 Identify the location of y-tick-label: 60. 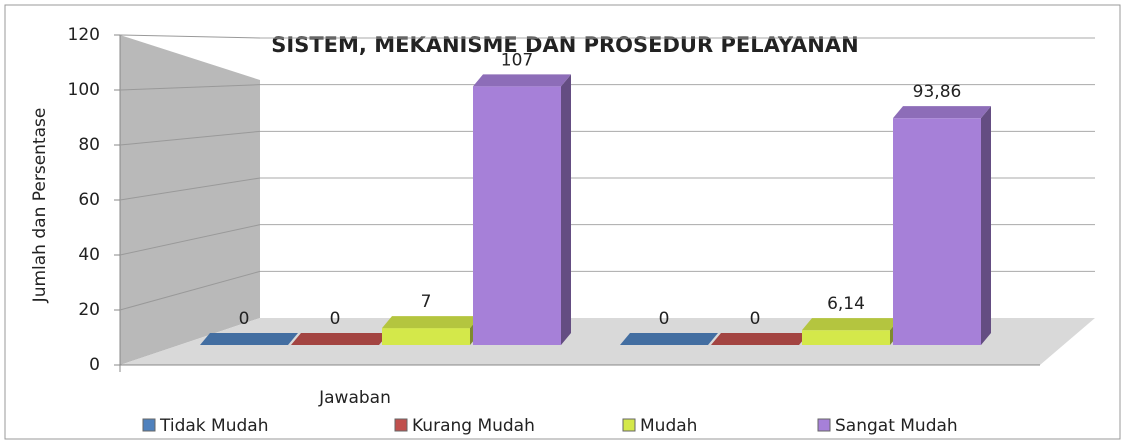
(89, 200).